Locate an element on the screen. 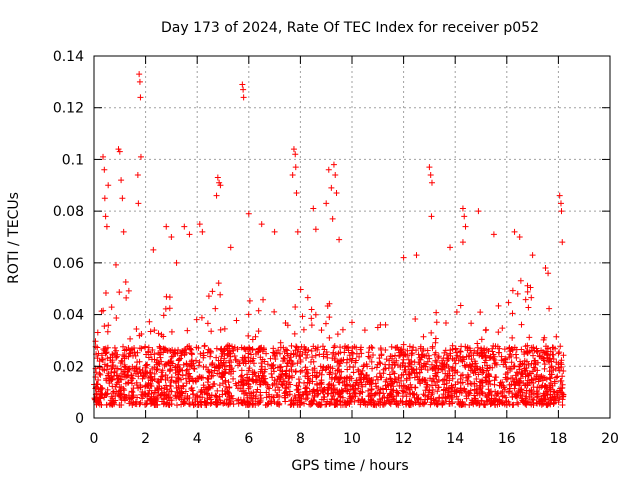 Image resolution: width=640 pixels, height=480 pixels. x-tick-label: 6 is located at coordinates (248, 439).